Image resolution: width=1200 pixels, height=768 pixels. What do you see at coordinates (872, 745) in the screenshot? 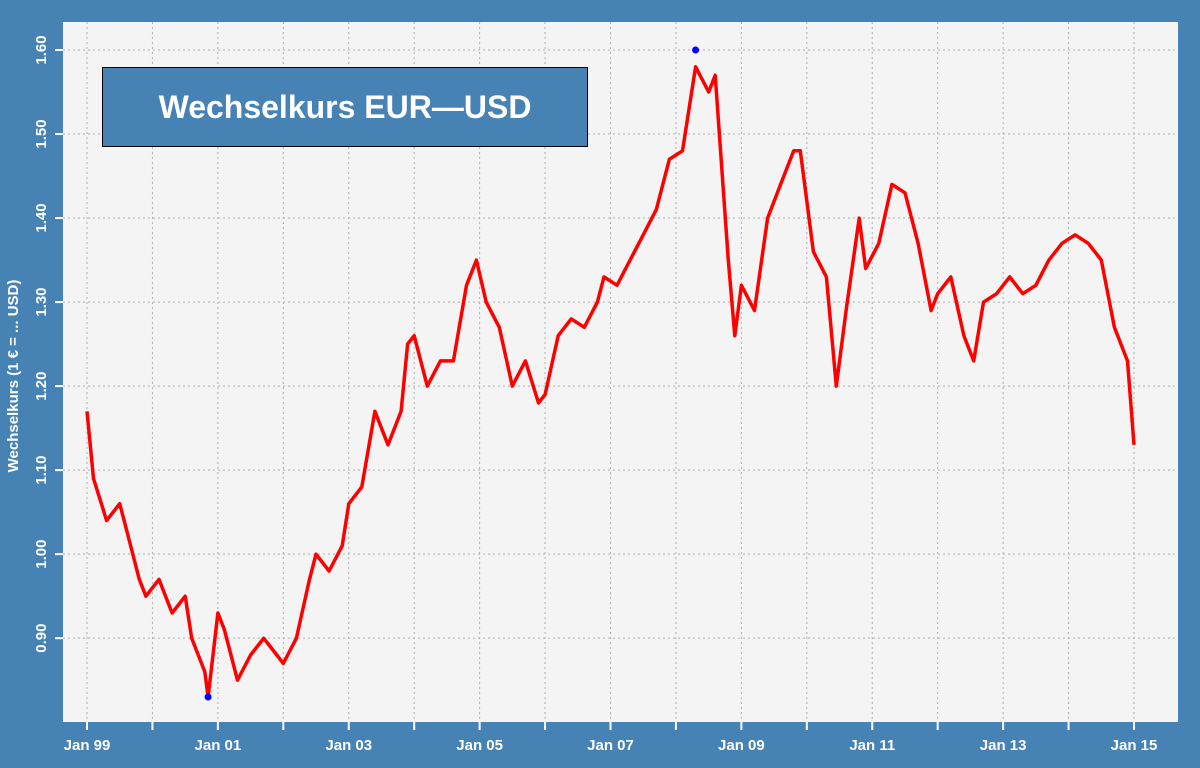
I see `x-tick-label: Jan 11` at bounding box center [872, 745].